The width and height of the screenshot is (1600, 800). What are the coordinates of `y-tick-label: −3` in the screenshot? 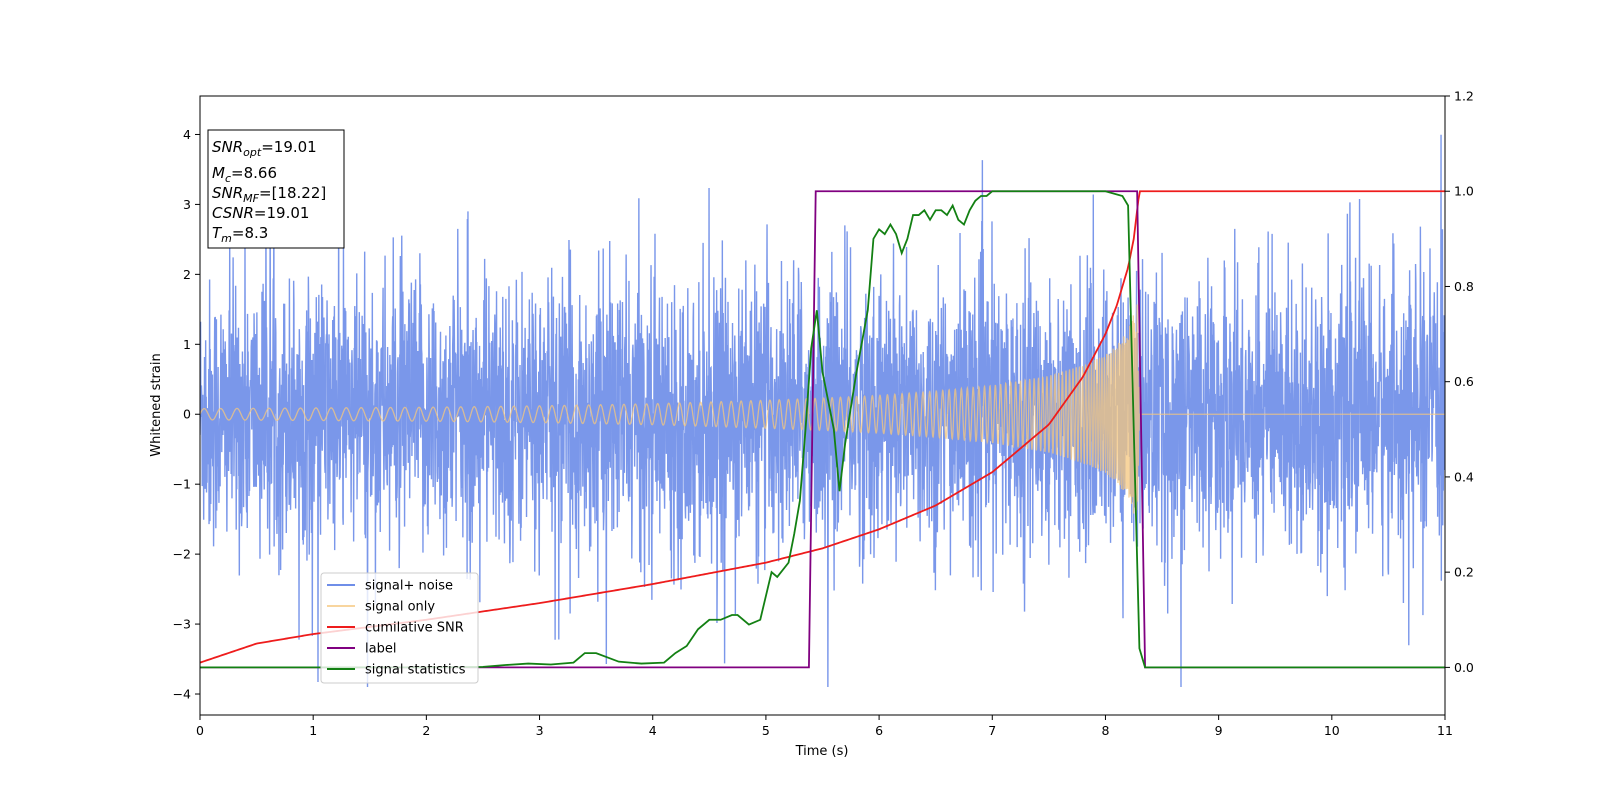 It's located at (182, 624).